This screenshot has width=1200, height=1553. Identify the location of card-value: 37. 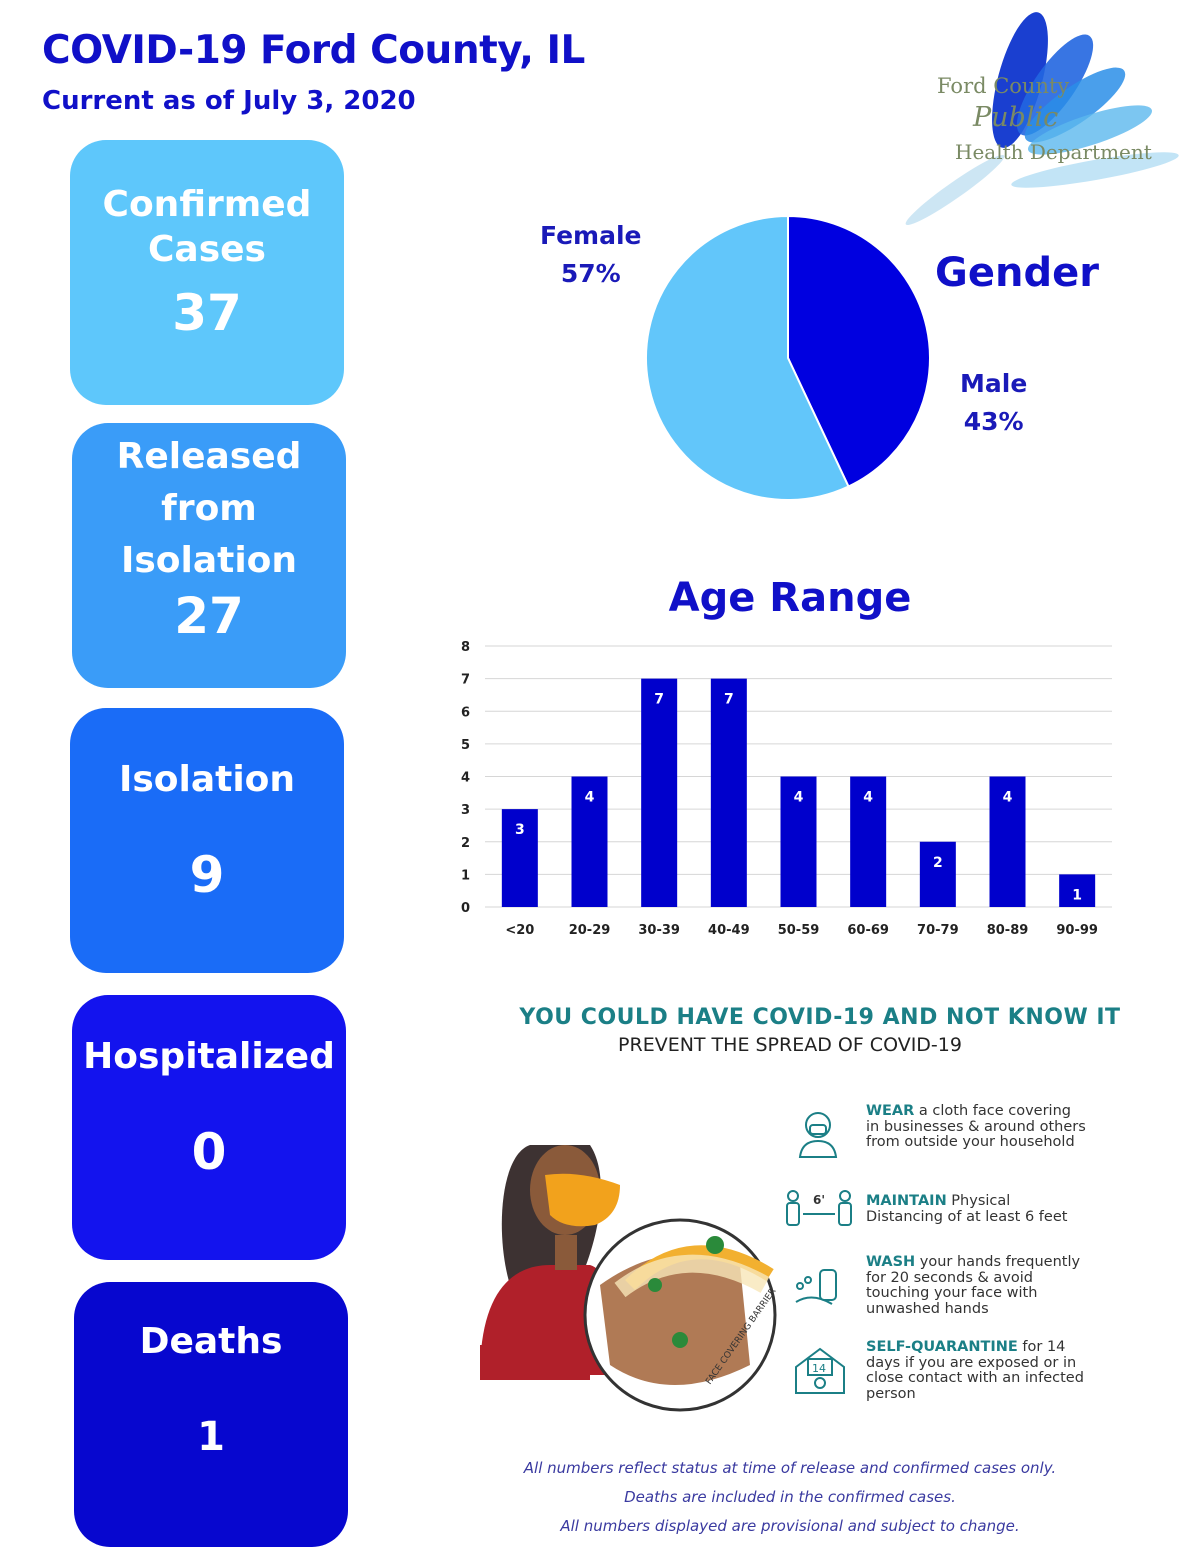
(207, 313).